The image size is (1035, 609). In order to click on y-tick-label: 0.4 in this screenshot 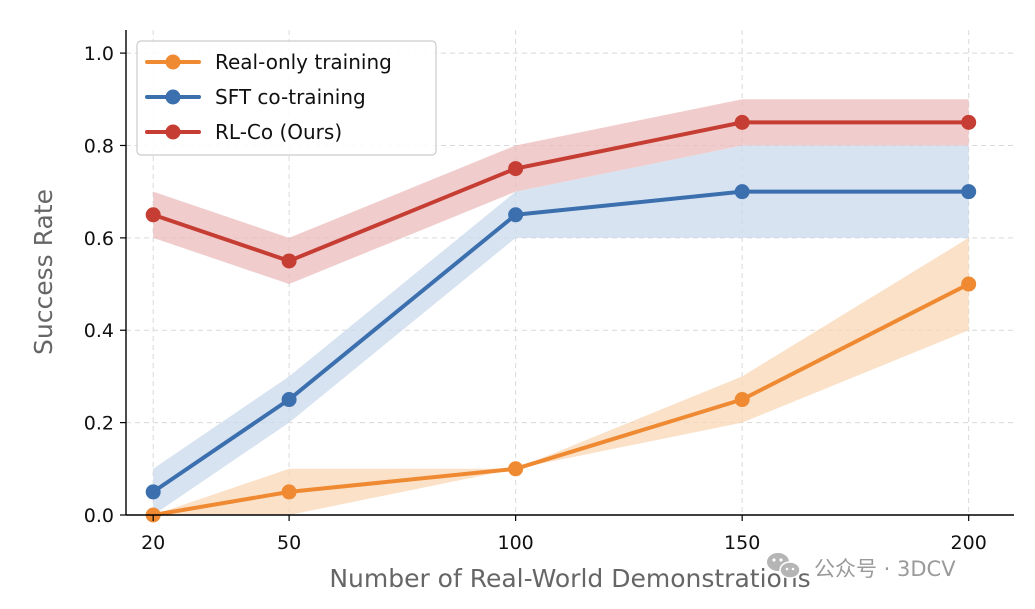, I will do `click(99, 331)`.